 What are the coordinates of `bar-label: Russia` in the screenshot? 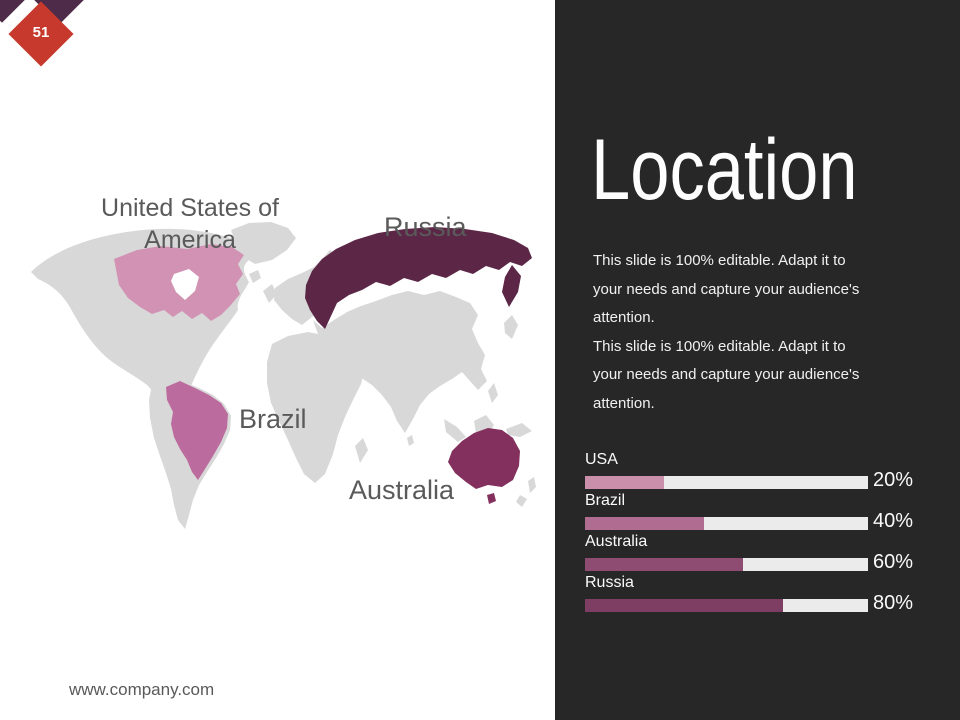 It's located at (609, 582).